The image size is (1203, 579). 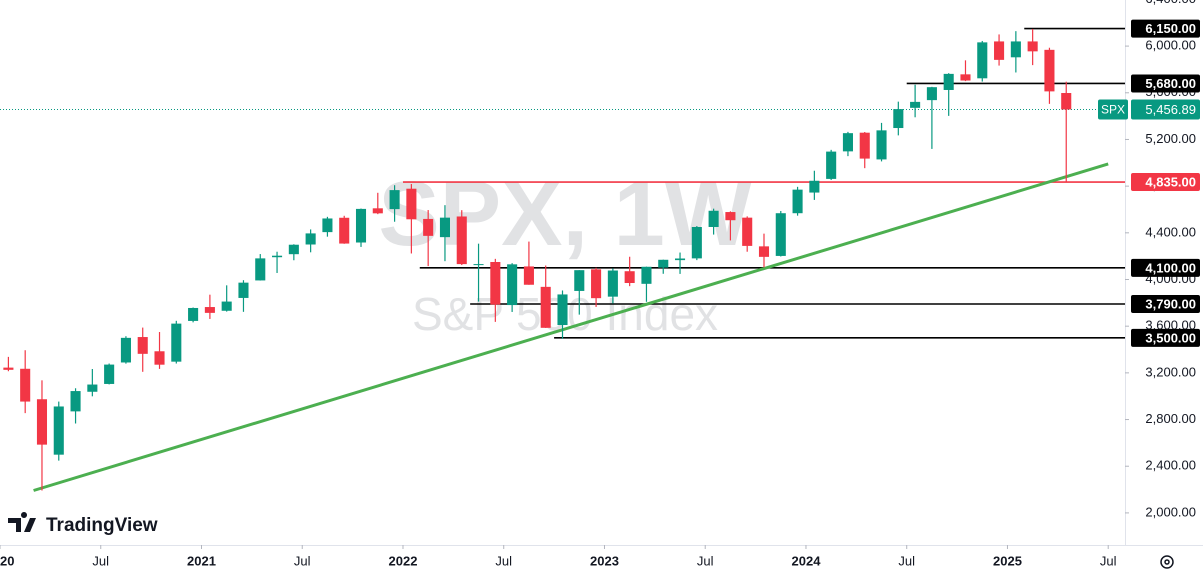 I want to click on symbol-label: SPX, so click(x=1113, y=110).